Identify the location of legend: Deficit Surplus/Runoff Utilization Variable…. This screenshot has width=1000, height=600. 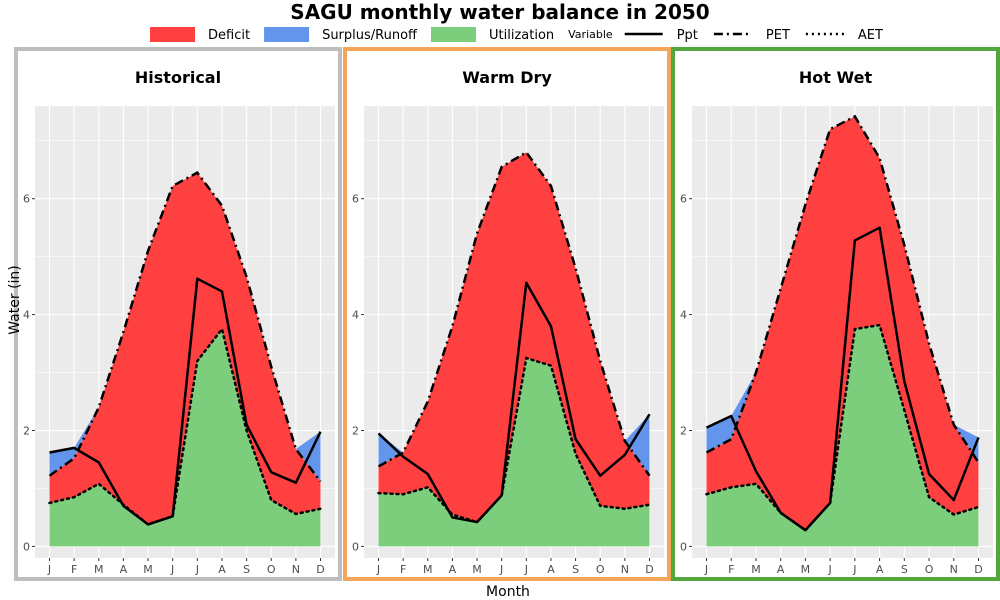
(516, 35).